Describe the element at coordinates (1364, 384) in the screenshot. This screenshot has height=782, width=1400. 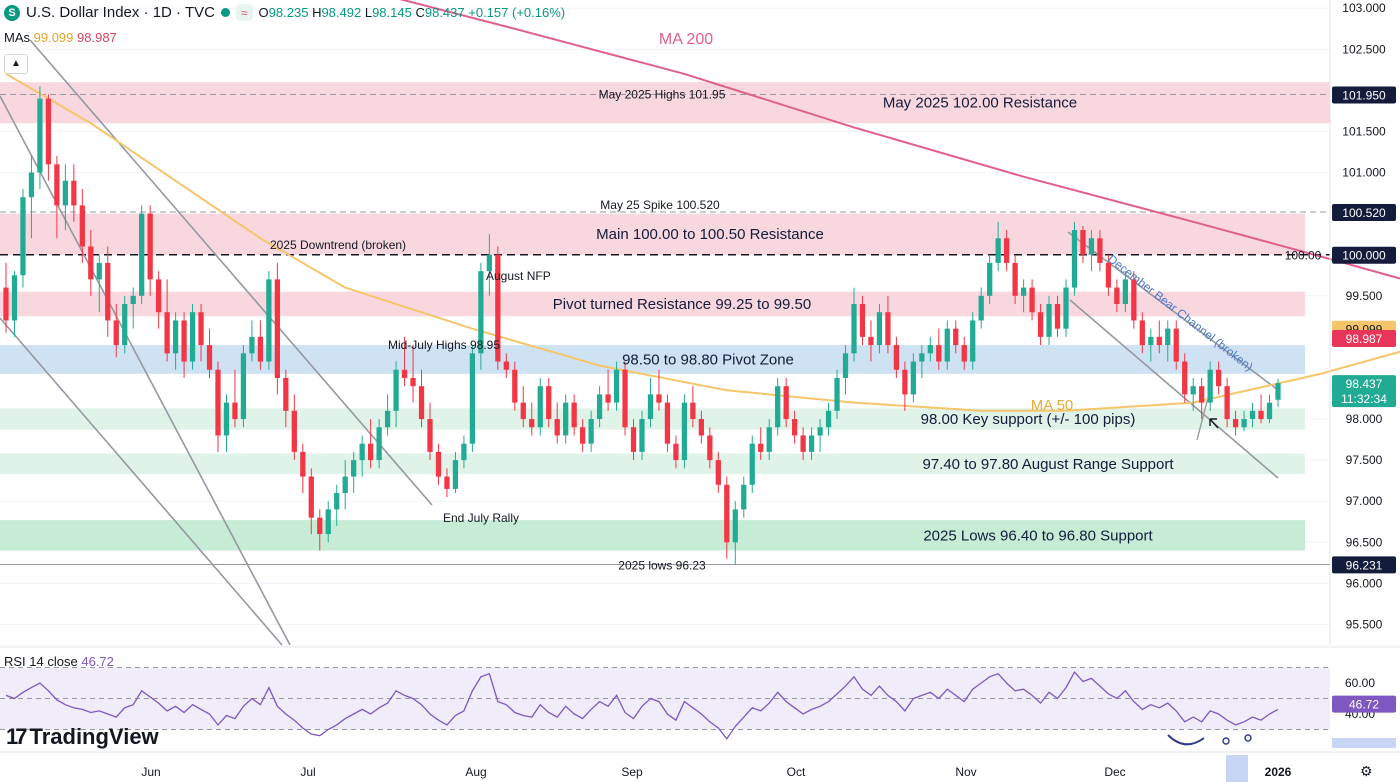
I see `price-tag-label: 98.437` at that location.